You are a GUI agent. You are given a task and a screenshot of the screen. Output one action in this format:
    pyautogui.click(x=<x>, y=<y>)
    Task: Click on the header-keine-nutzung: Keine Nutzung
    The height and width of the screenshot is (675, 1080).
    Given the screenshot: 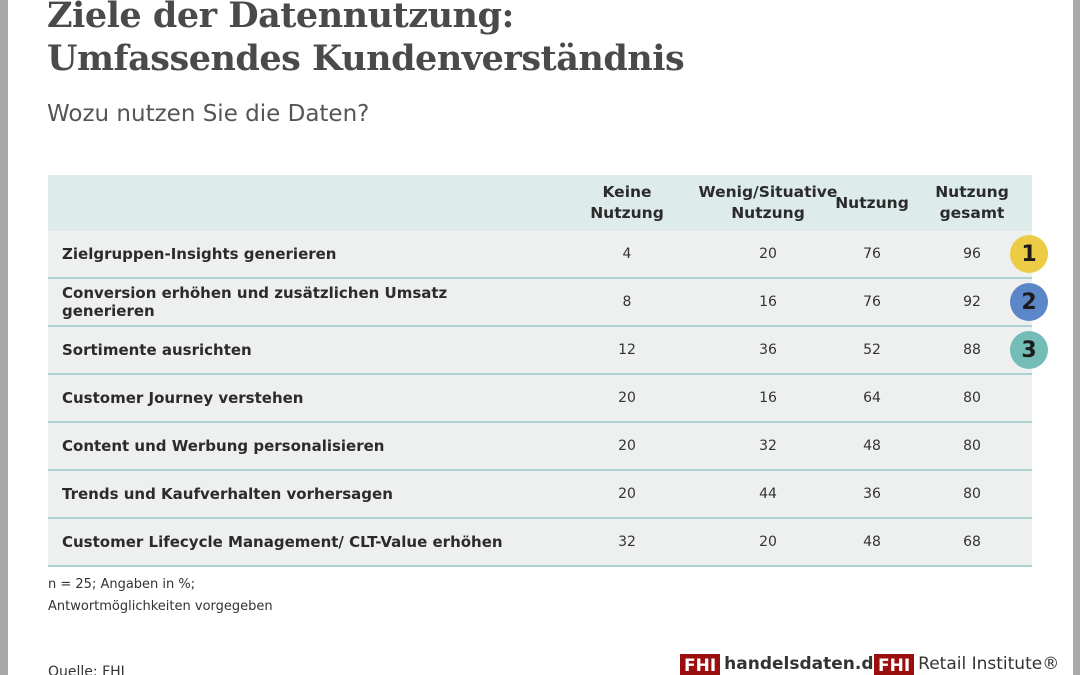 What is the action you would take?
    pyautogui.click(x=627, y=202)
    